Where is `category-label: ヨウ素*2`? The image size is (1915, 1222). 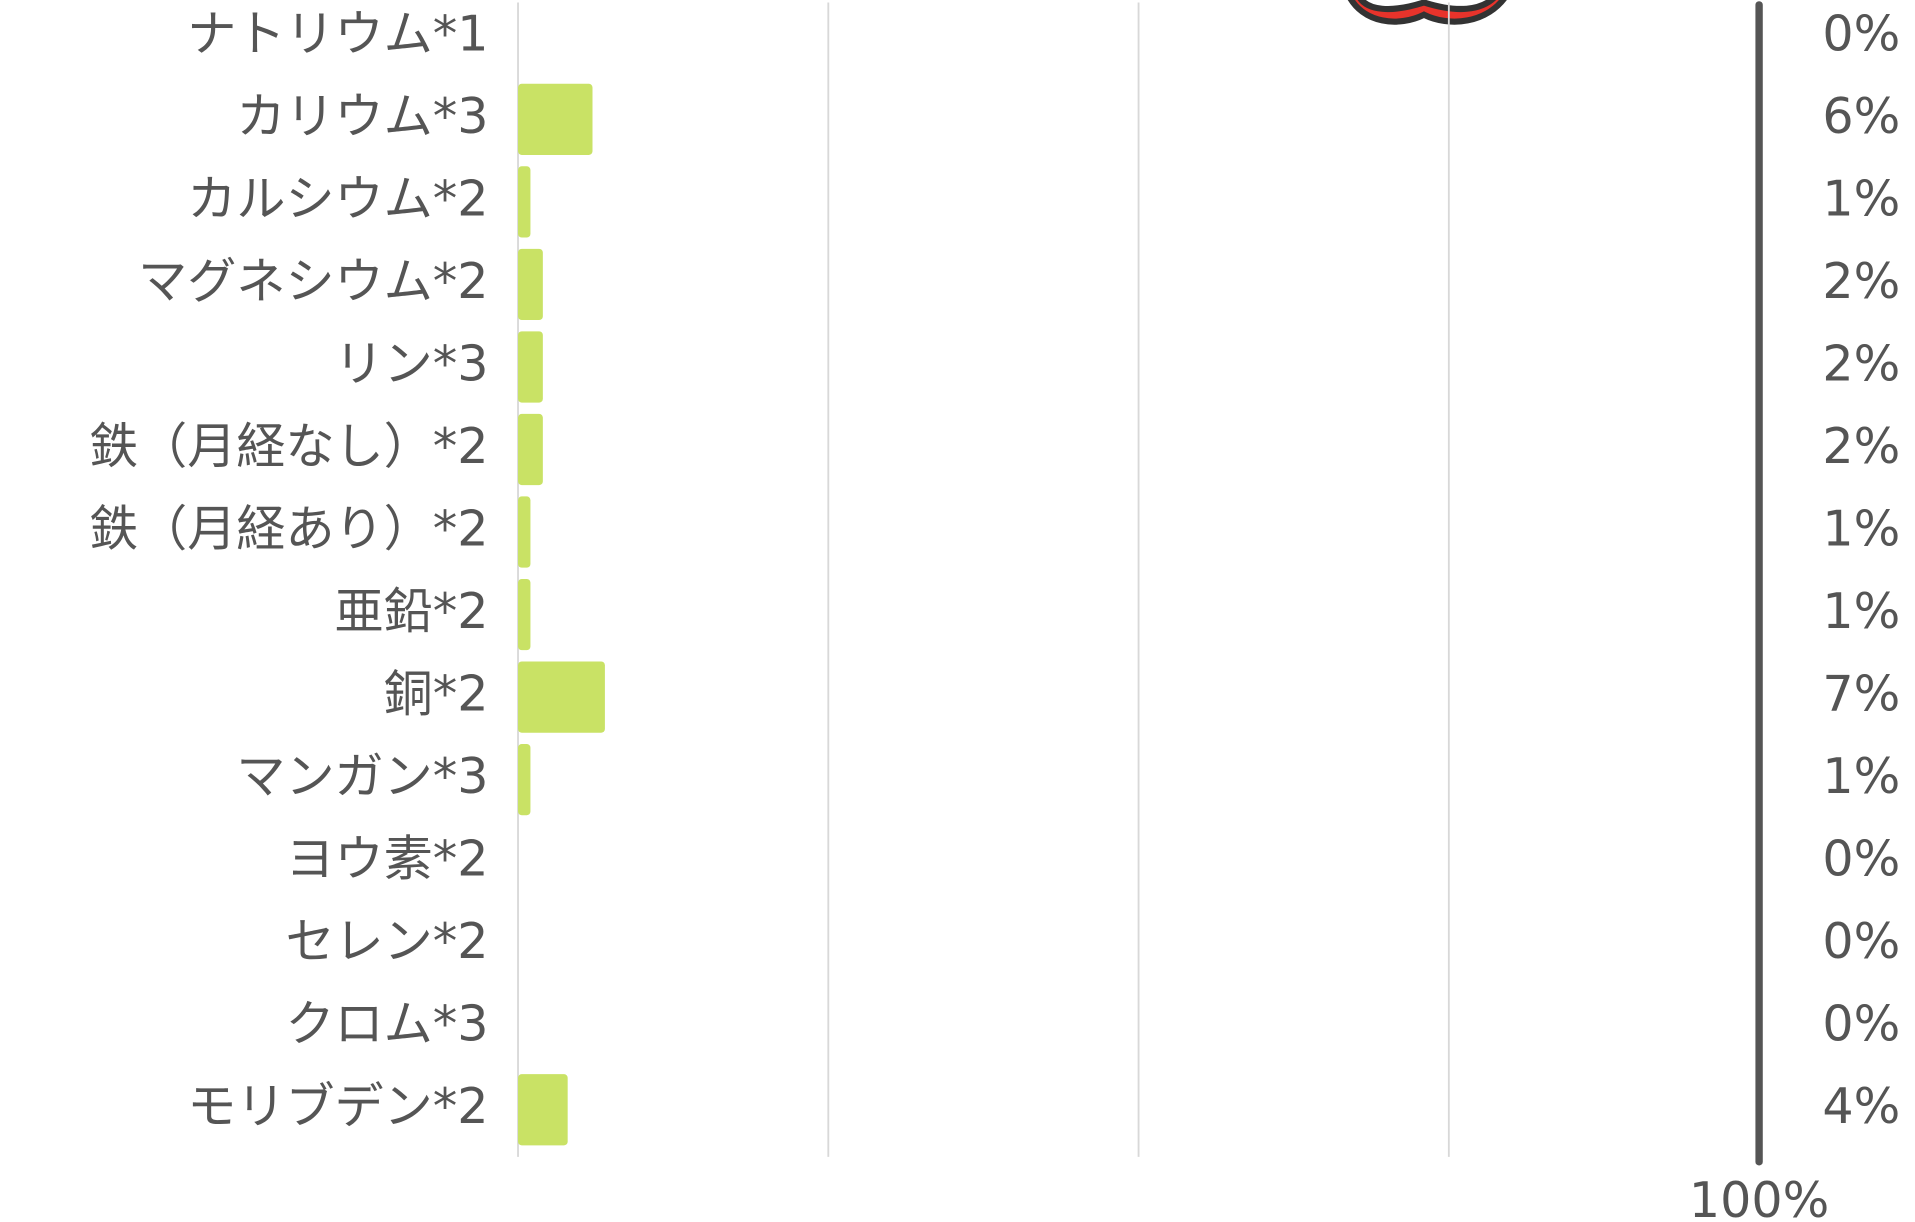
category-label: ヨウ素*2 is located at coordinates (386, 859).